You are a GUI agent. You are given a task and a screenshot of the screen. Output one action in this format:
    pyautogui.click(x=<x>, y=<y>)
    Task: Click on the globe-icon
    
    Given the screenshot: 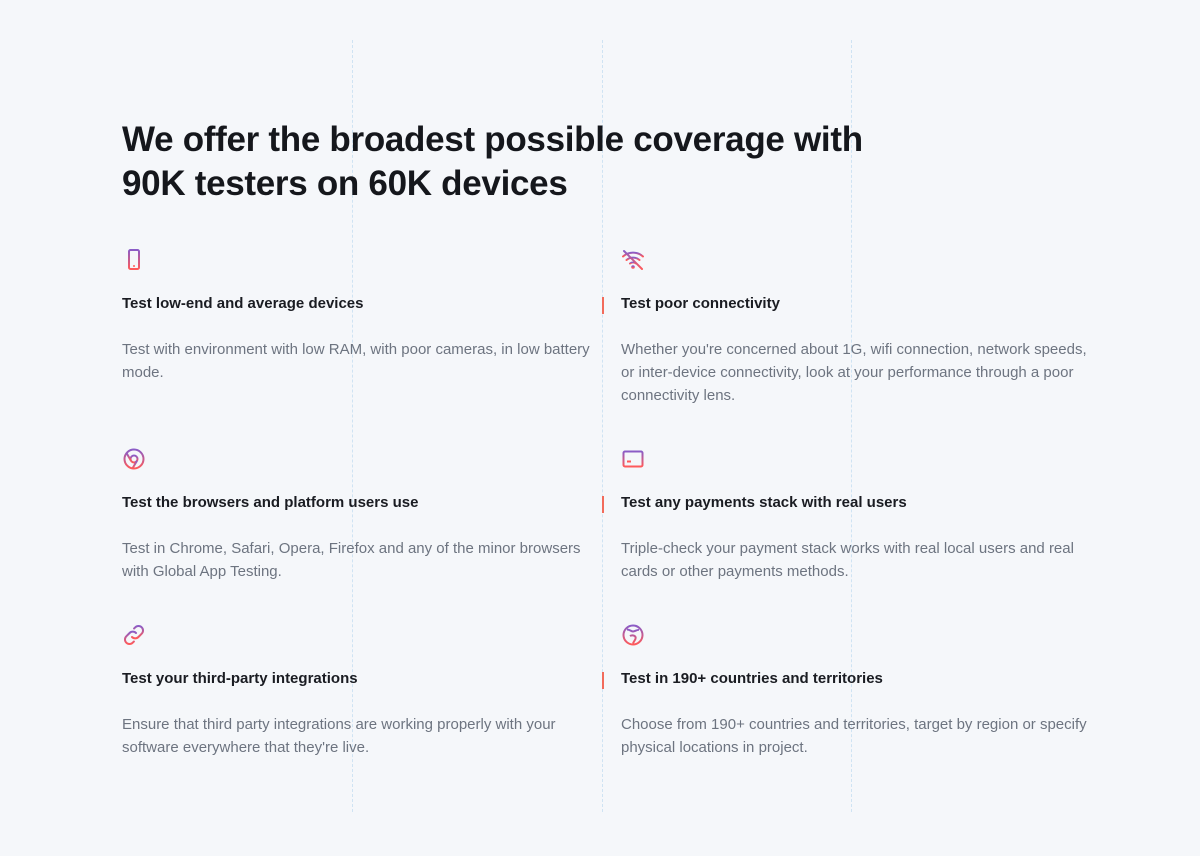 What is the action you would take?
    pyautogui.click(x=633, y=635)
    